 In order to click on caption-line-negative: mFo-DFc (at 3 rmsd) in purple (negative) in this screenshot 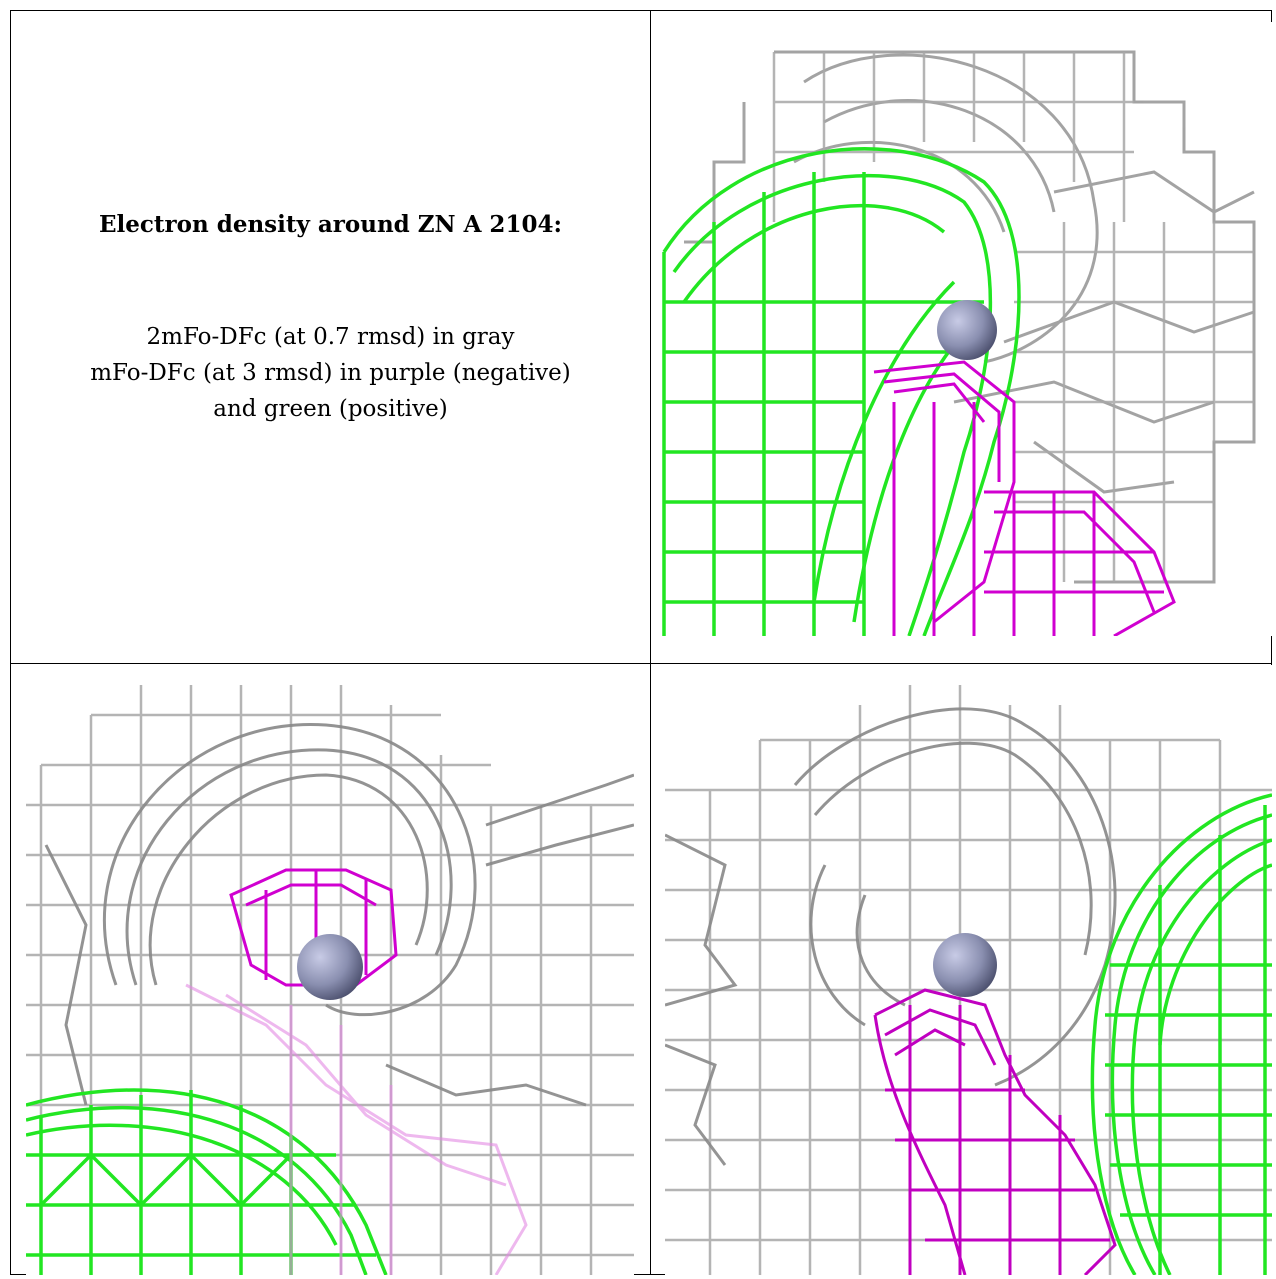, I will do `click(330, 373)`.